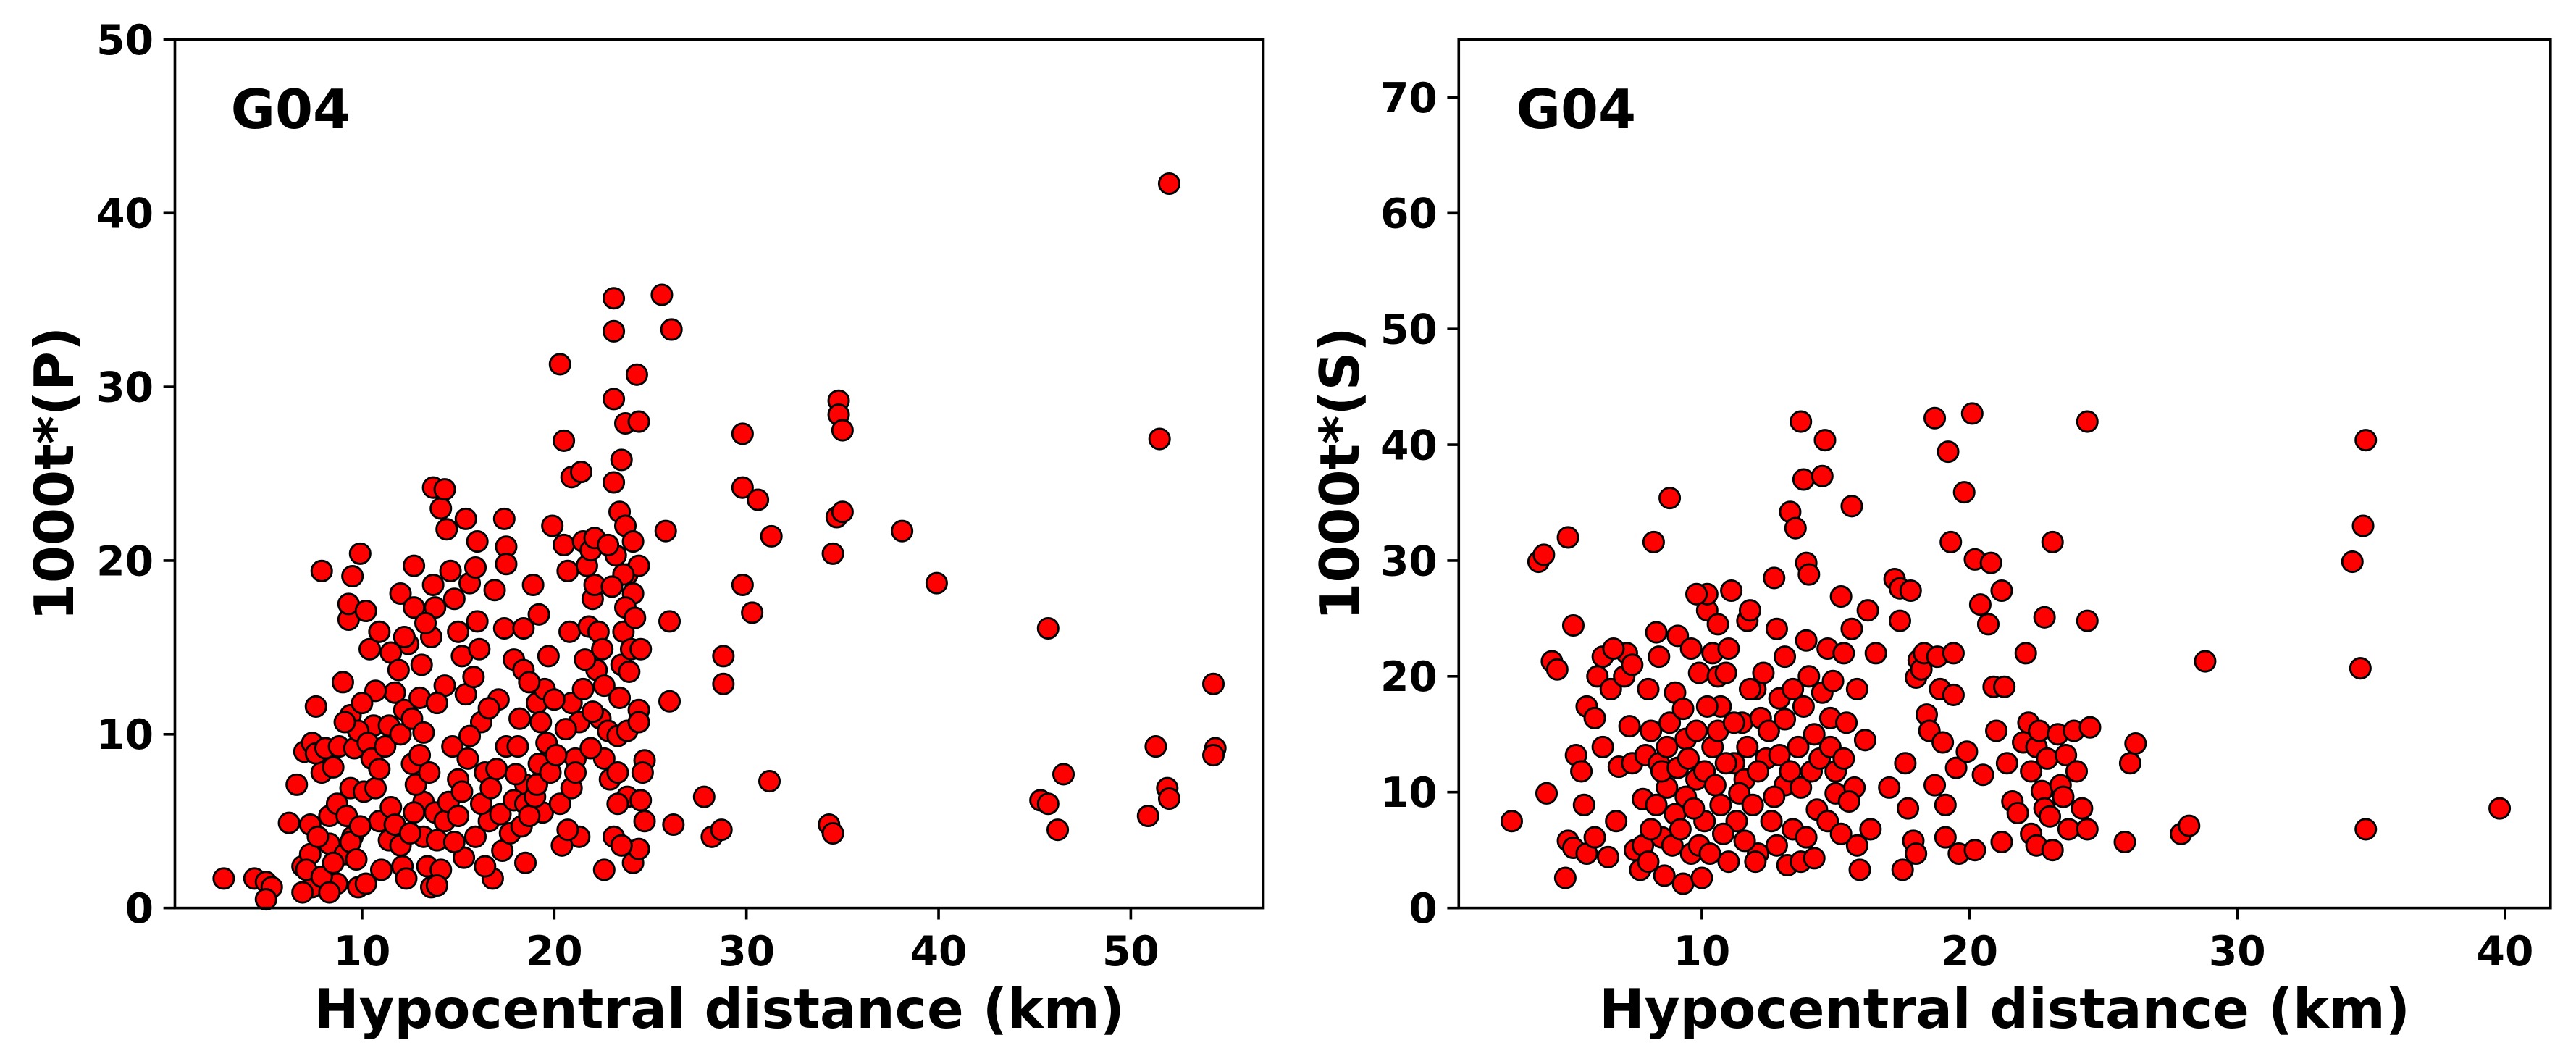  What do you see at coordinates (2103, 942) in the screenshot?
I see `x-axis-ticks: 10 20 30 40` at bounding box center [2103, 942].